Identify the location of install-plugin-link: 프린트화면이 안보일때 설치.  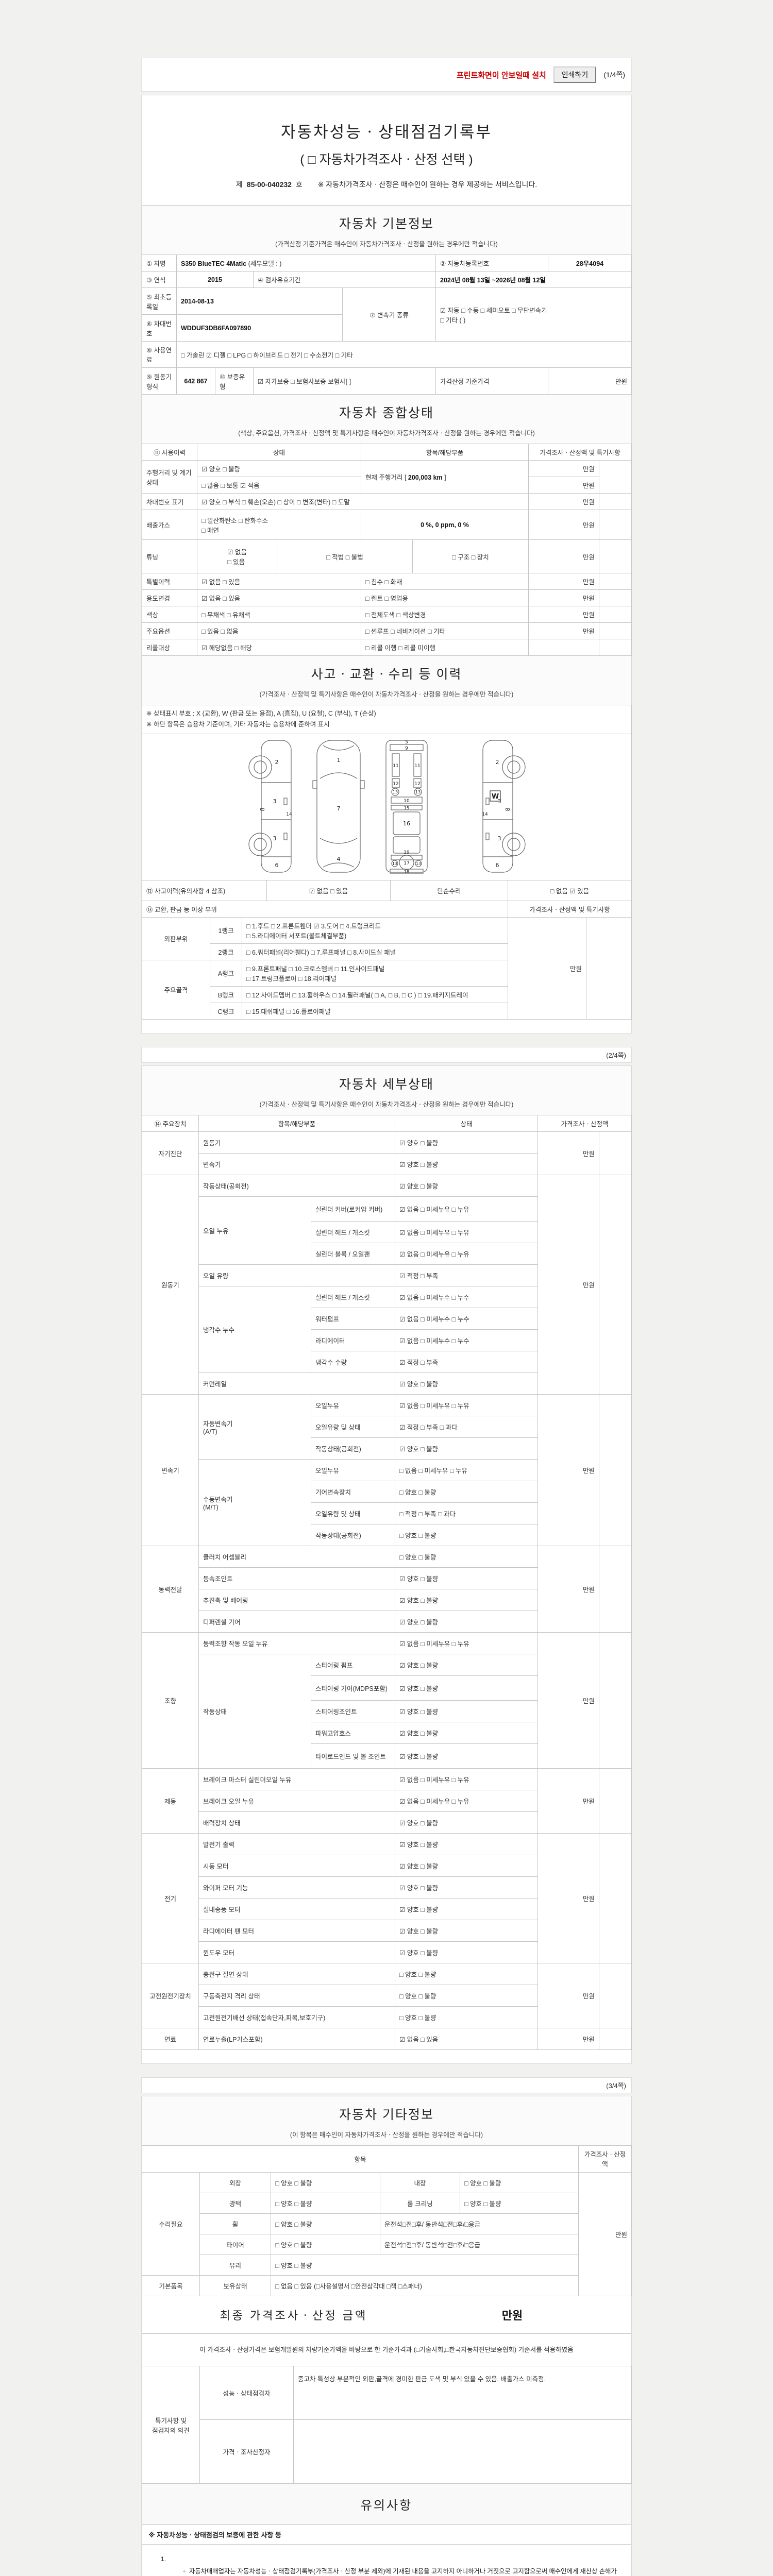
(501, 75).